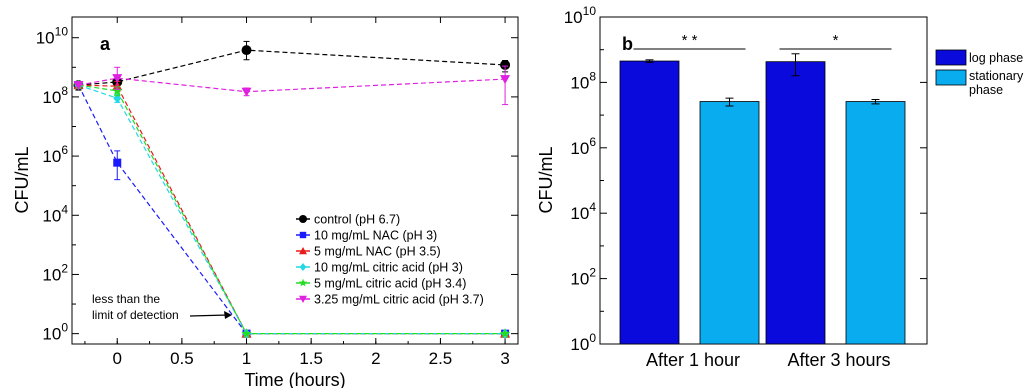 The height and width of the screenshot is (388, 1032). Describe the element at coordinates (117, 358) in the screenshot. I see `a-x-tick-label: 0` at that location.